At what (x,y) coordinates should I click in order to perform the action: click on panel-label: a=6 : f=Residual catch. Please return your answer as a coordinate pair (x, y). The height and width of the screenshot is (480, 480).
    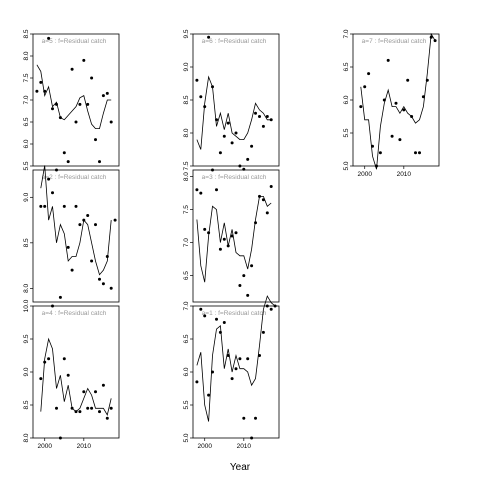
    Looking at the image, I should click on (234, 41).